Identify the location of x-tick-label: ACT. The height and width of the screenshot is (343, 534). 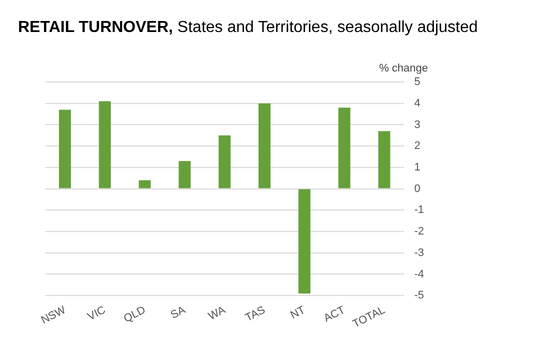
(335, 314).